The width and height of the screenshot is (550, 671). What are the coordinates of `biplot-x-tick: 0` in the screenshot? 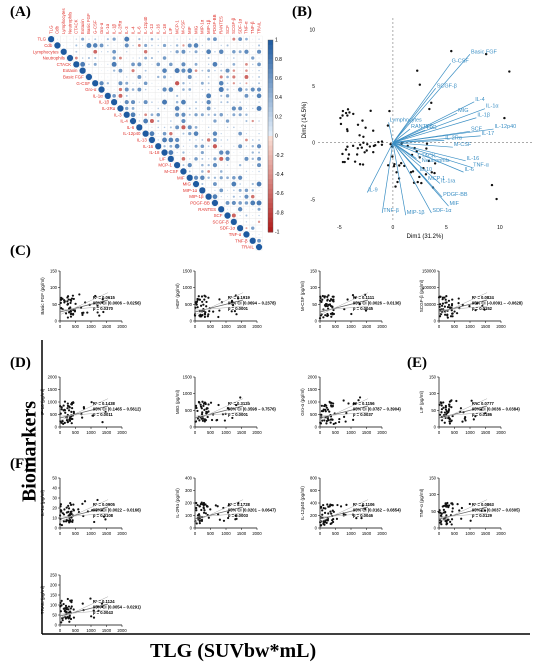 It's located at (393, 228).